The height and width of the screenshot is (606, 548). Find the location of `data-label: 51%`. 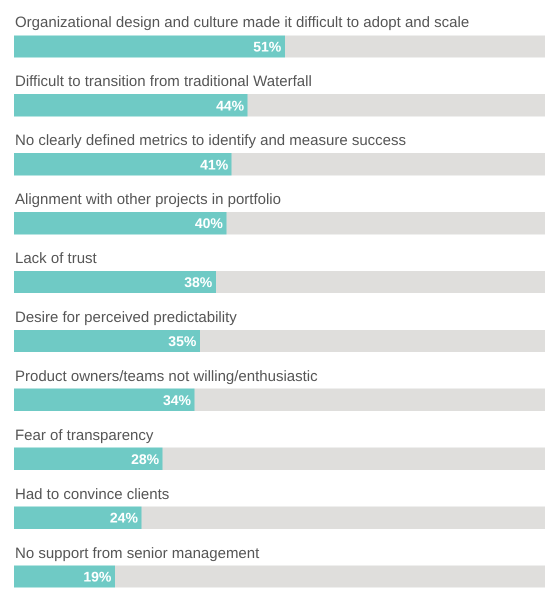

data-label: 51% is located at coordinates (267, 46).